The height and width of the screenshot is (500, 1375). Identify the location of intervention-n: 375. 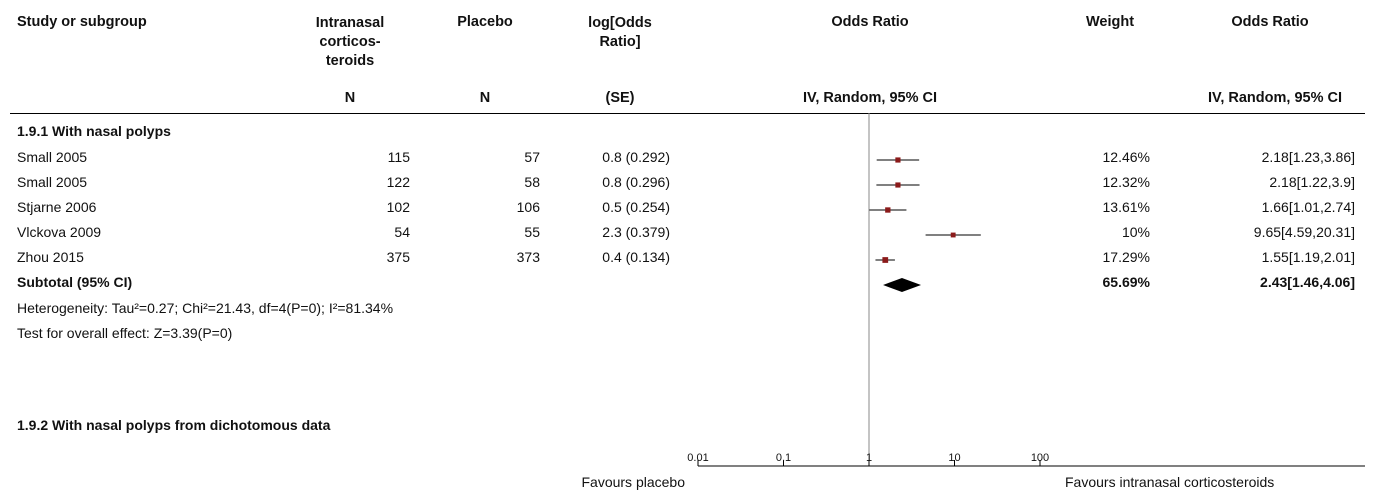
(398, 257).